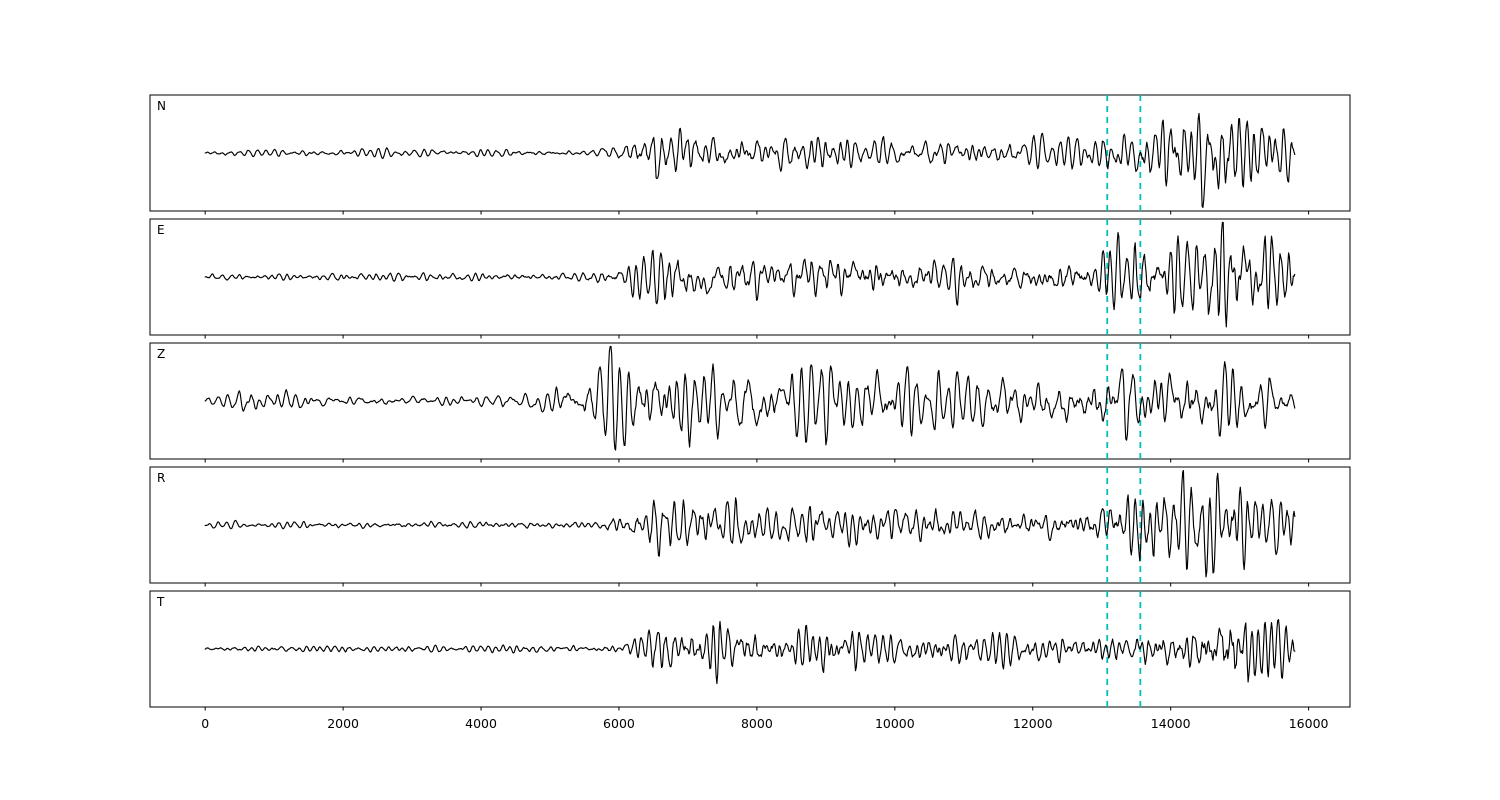 The image size is (1500, 800). Describe the element at coordinates (750, 274) in the screenshot. I see `trace-E` at that location.